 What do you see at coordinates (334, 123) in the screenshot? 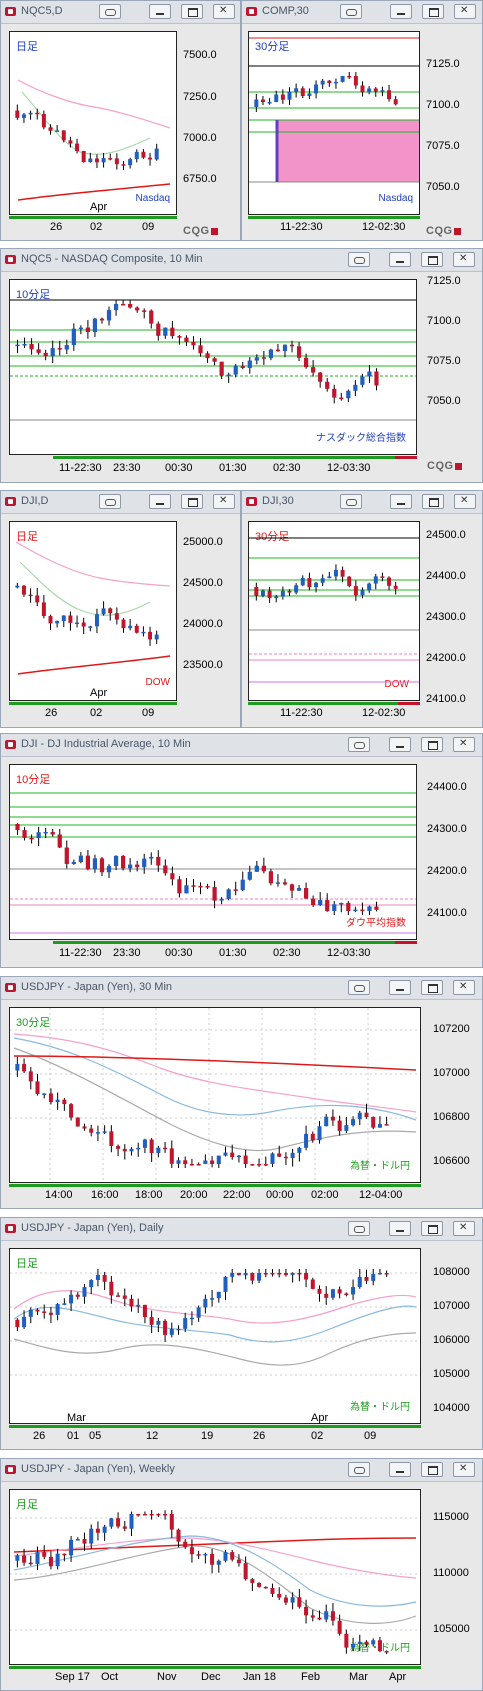
I see `chart-plot-area: 30分足 Nasdaq` at bounding box center [334, 123].